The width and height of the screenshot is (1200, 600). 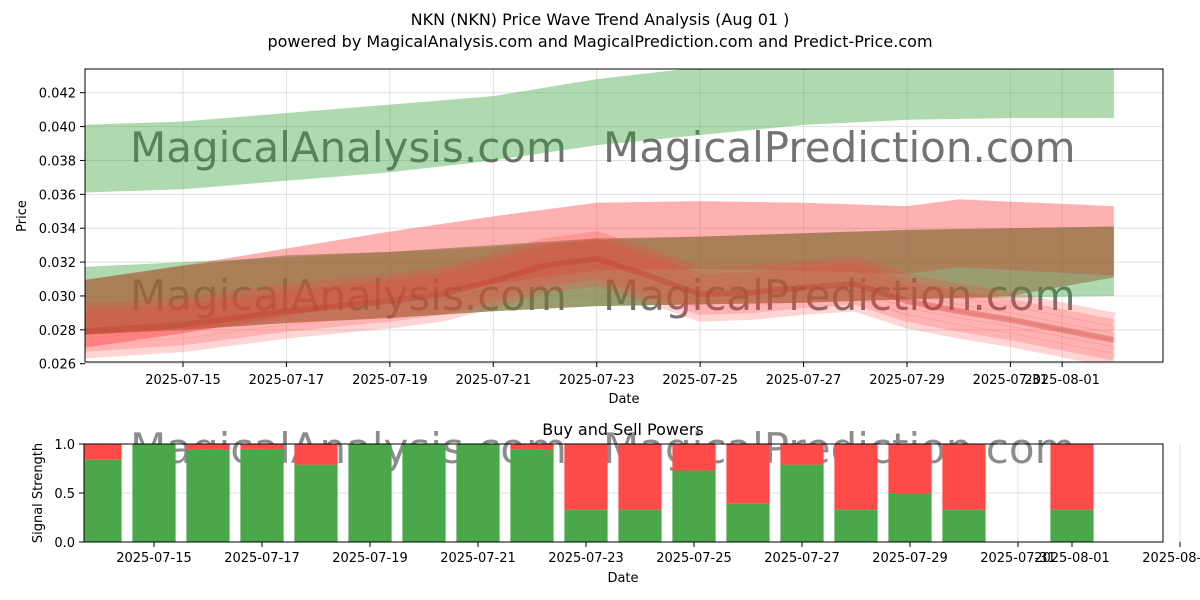 What do you see at coordinates (64, 543) in the screenshot?
I see `signal-y-tick-label: 0.0` at bounding box center [64, 543].